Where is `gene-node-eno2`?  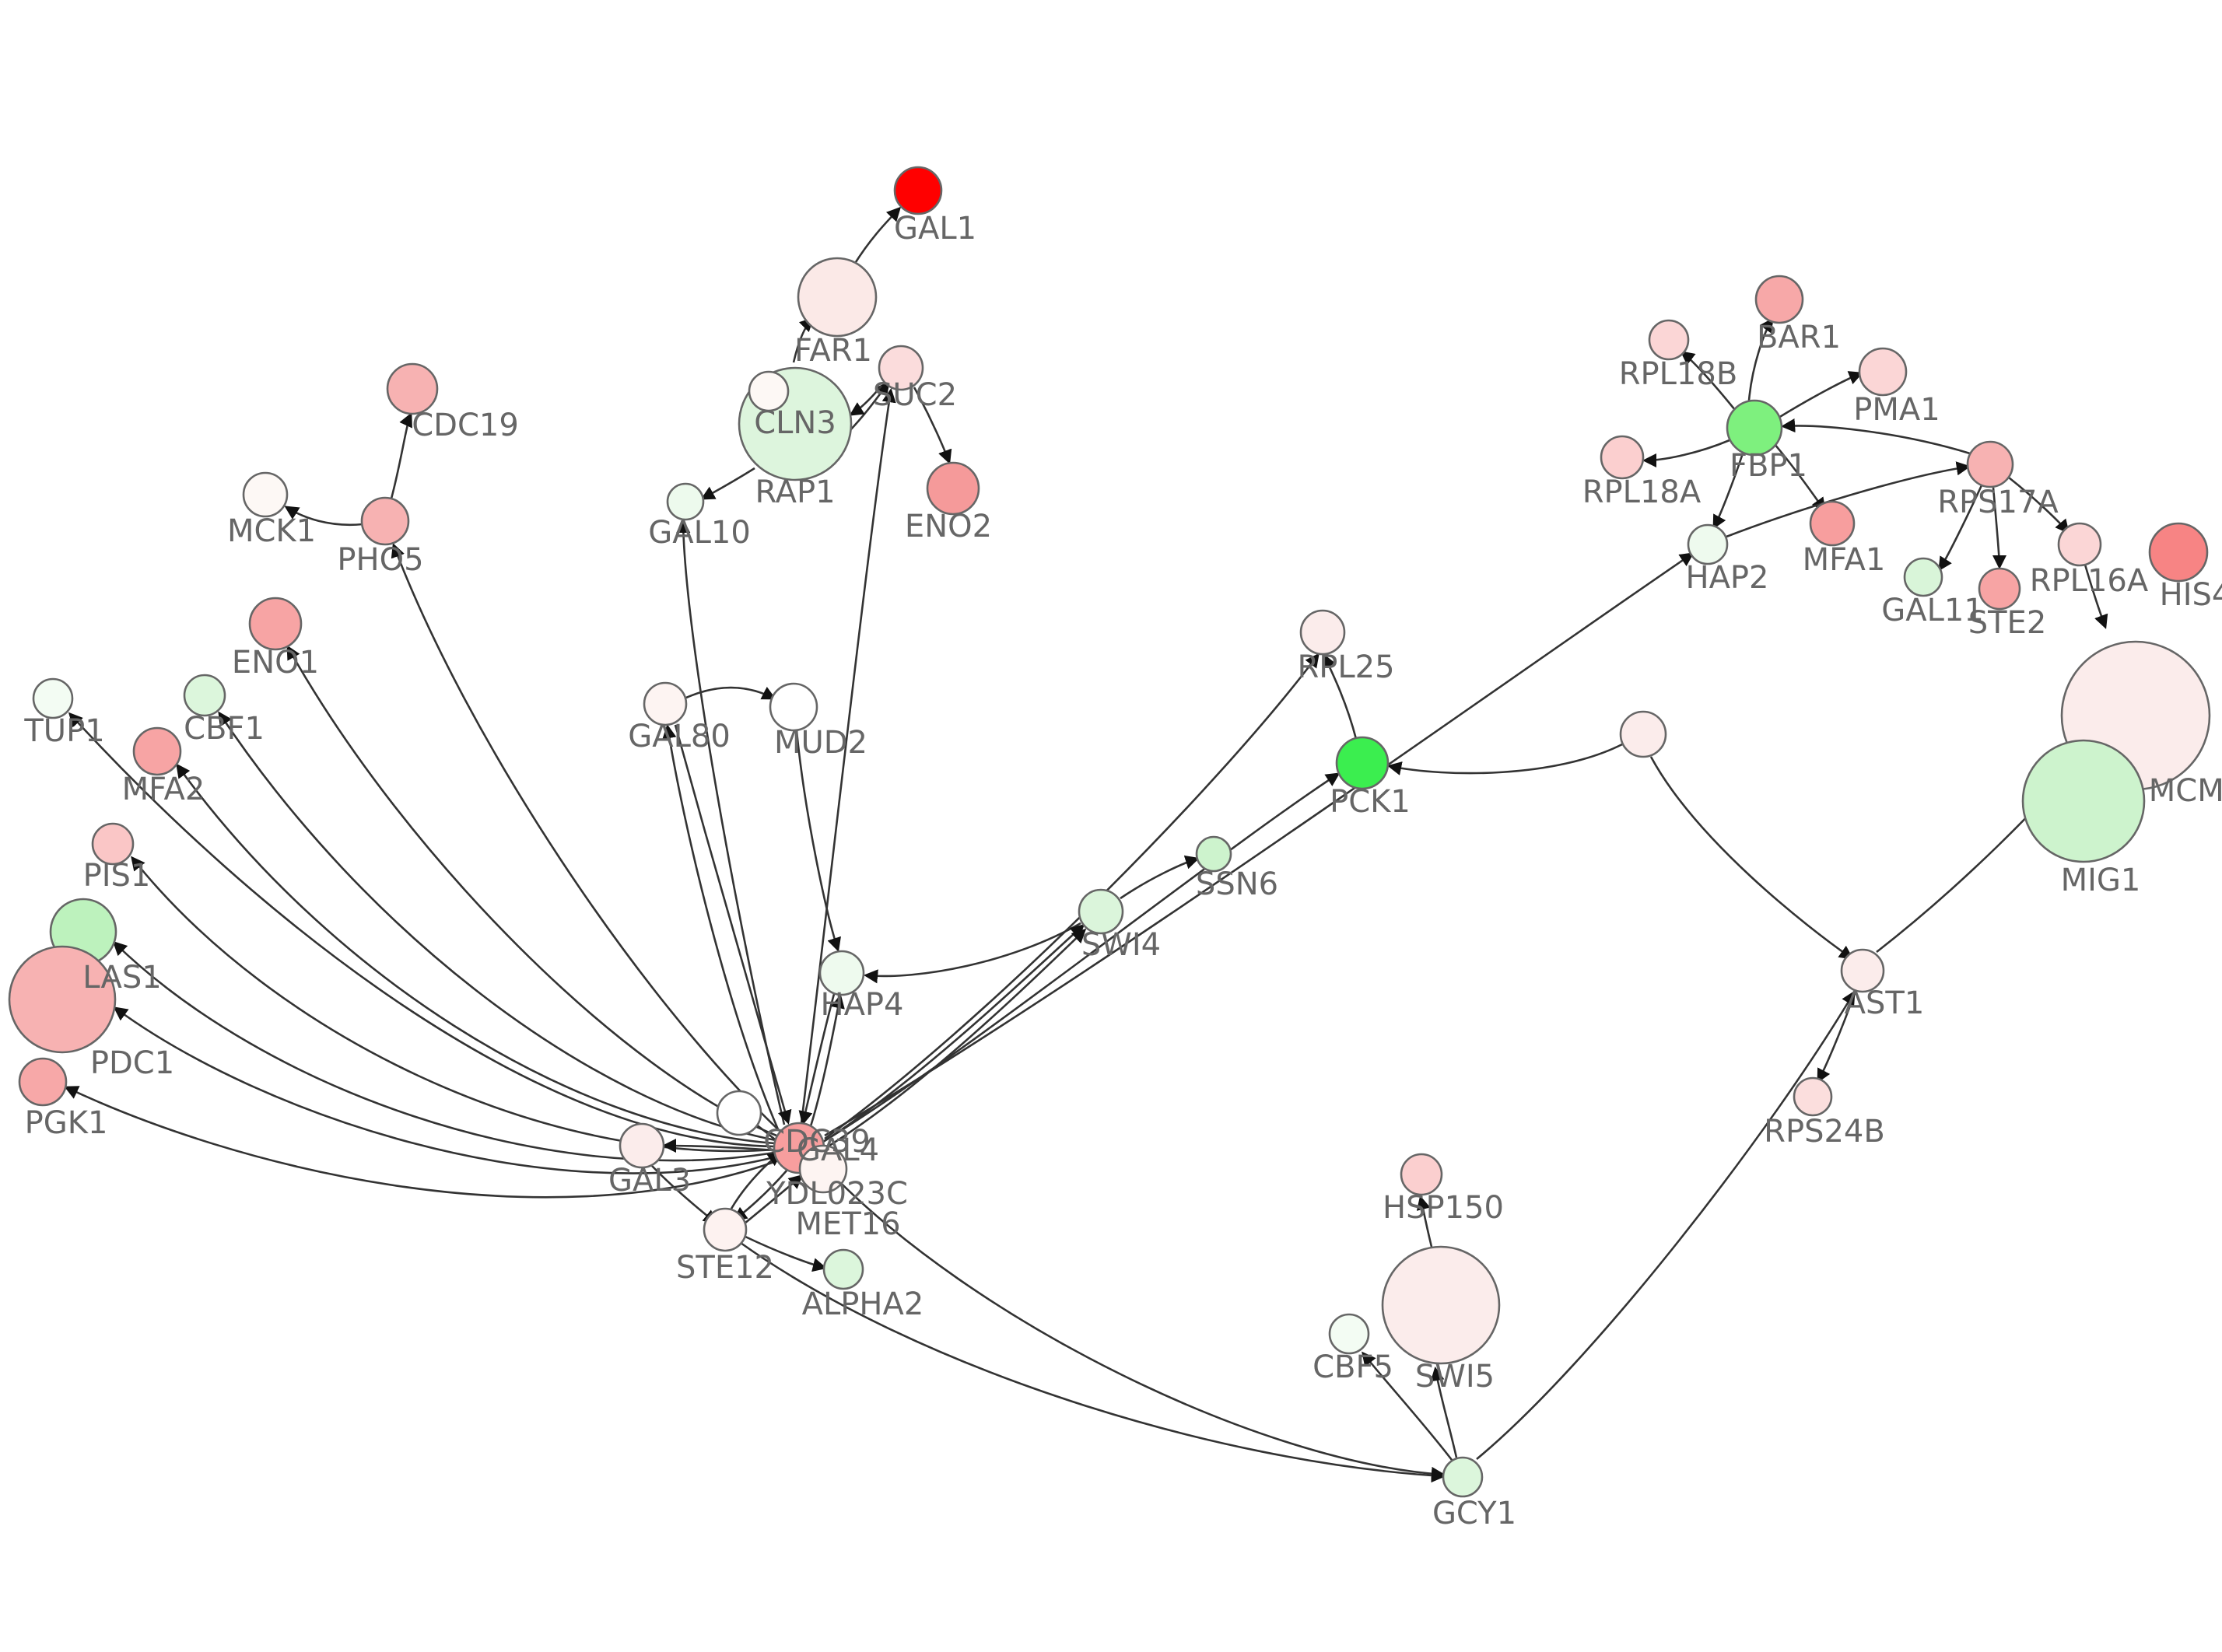 gene-node-eno2 is located at coordinates (953, 489).